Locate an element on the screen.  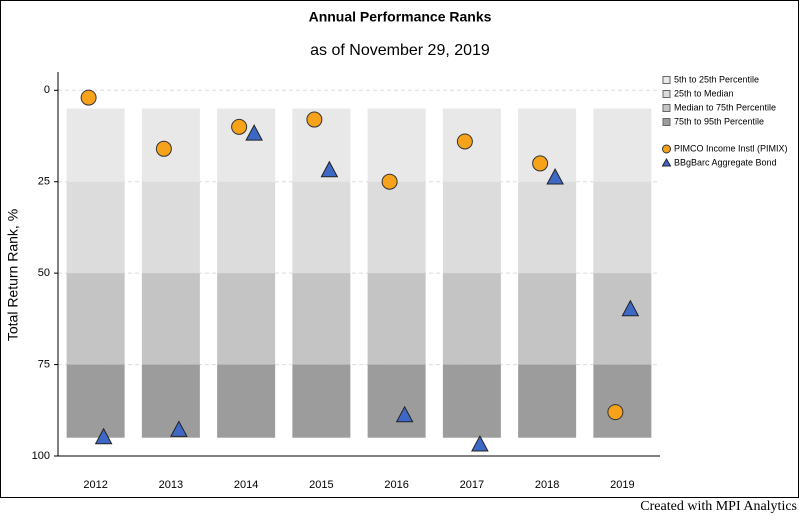
x-tick-label: 2012 is located at coordinates (95, 485).